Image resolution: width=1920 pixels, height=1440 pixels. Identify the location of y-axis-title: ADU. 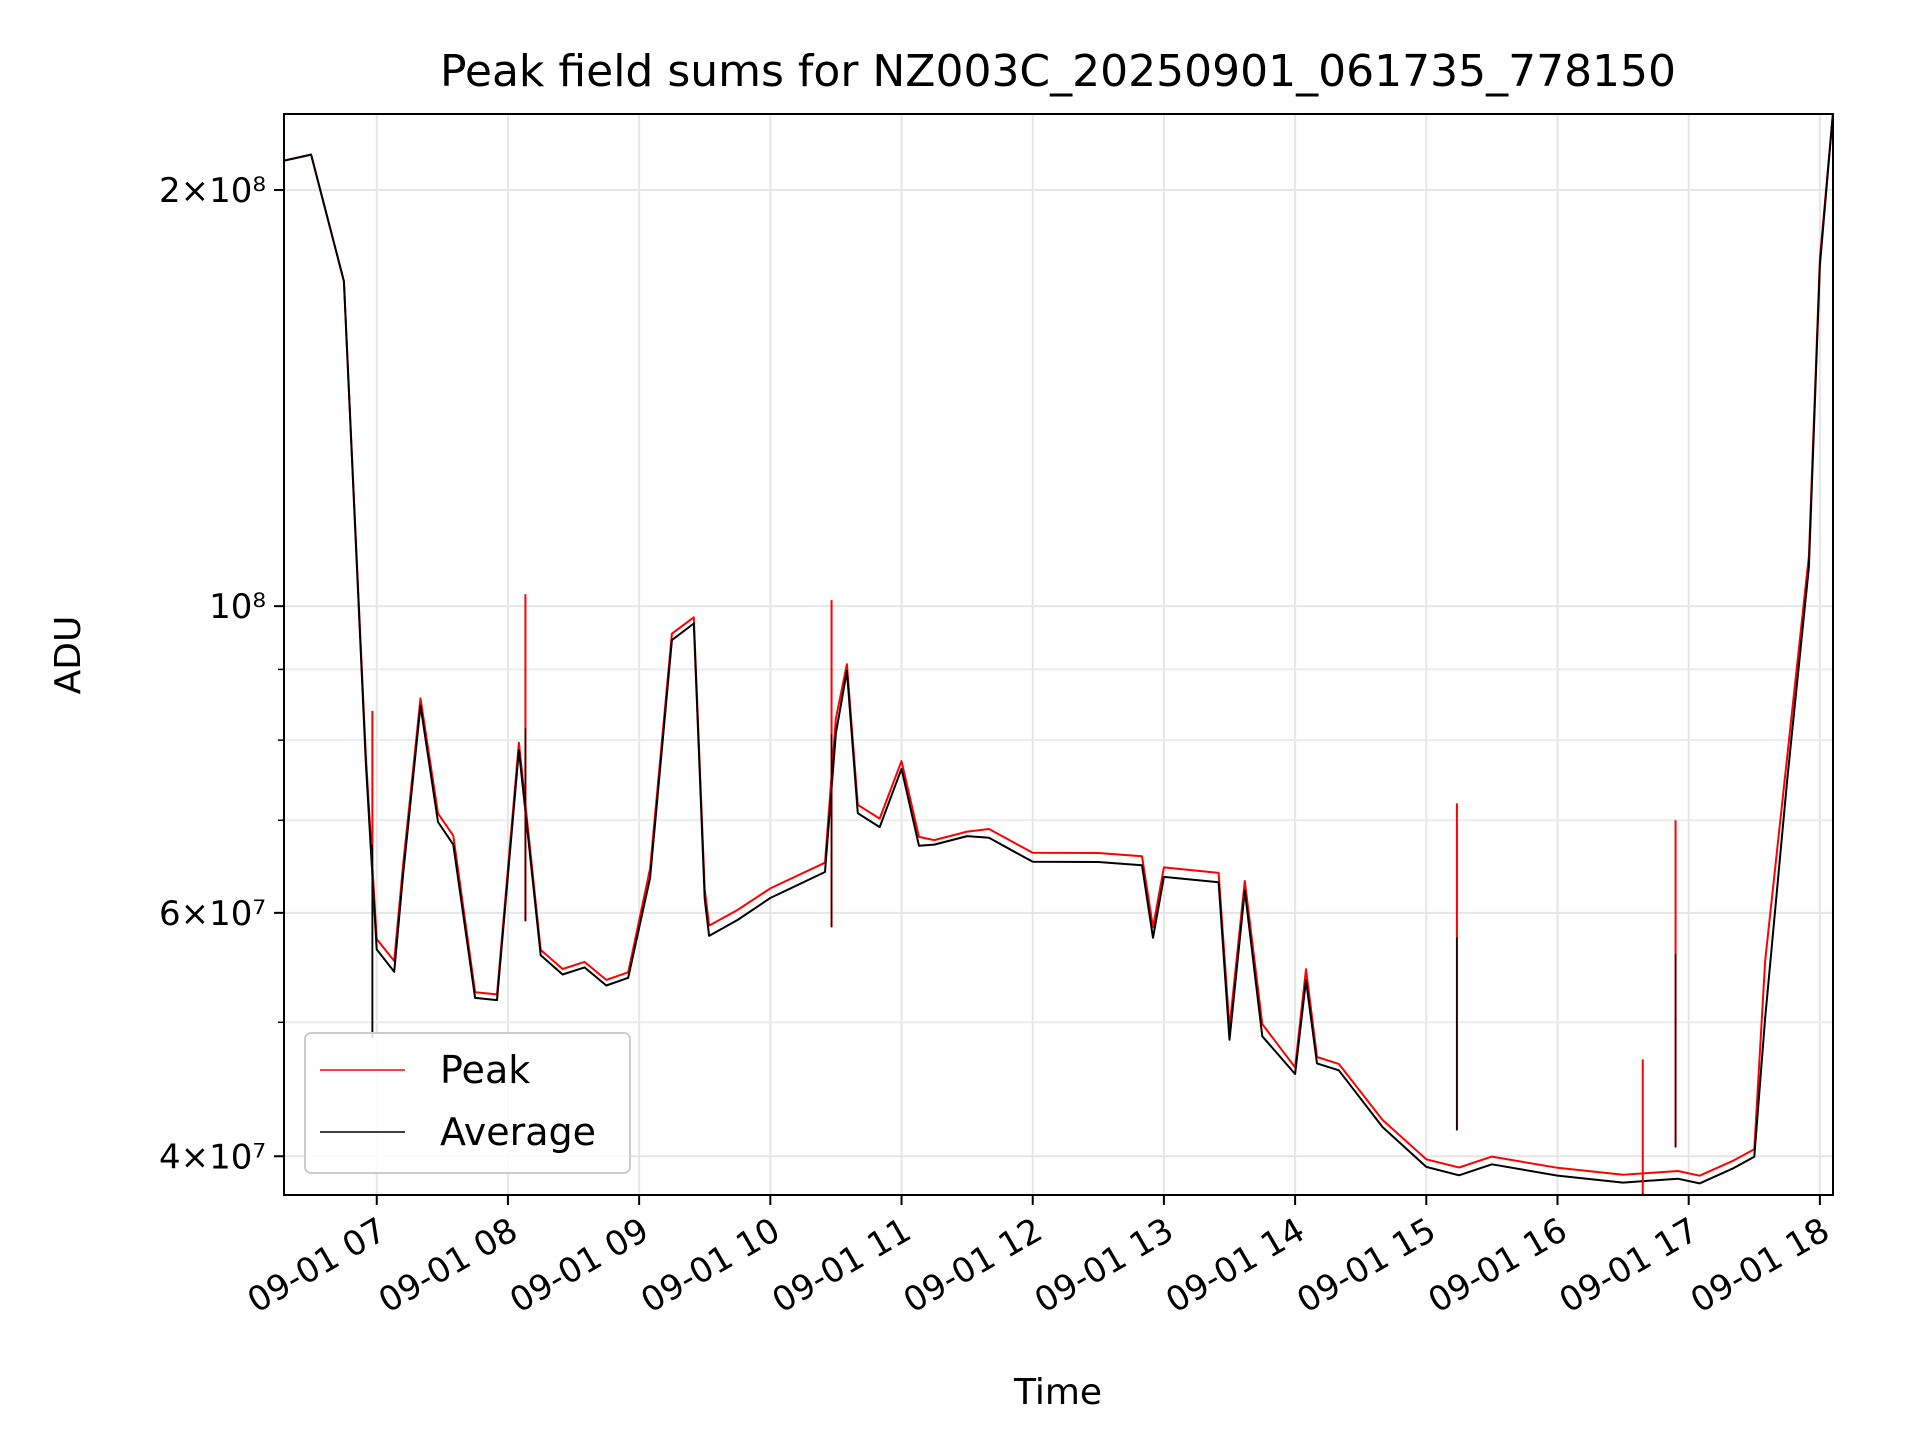
(68, 655).